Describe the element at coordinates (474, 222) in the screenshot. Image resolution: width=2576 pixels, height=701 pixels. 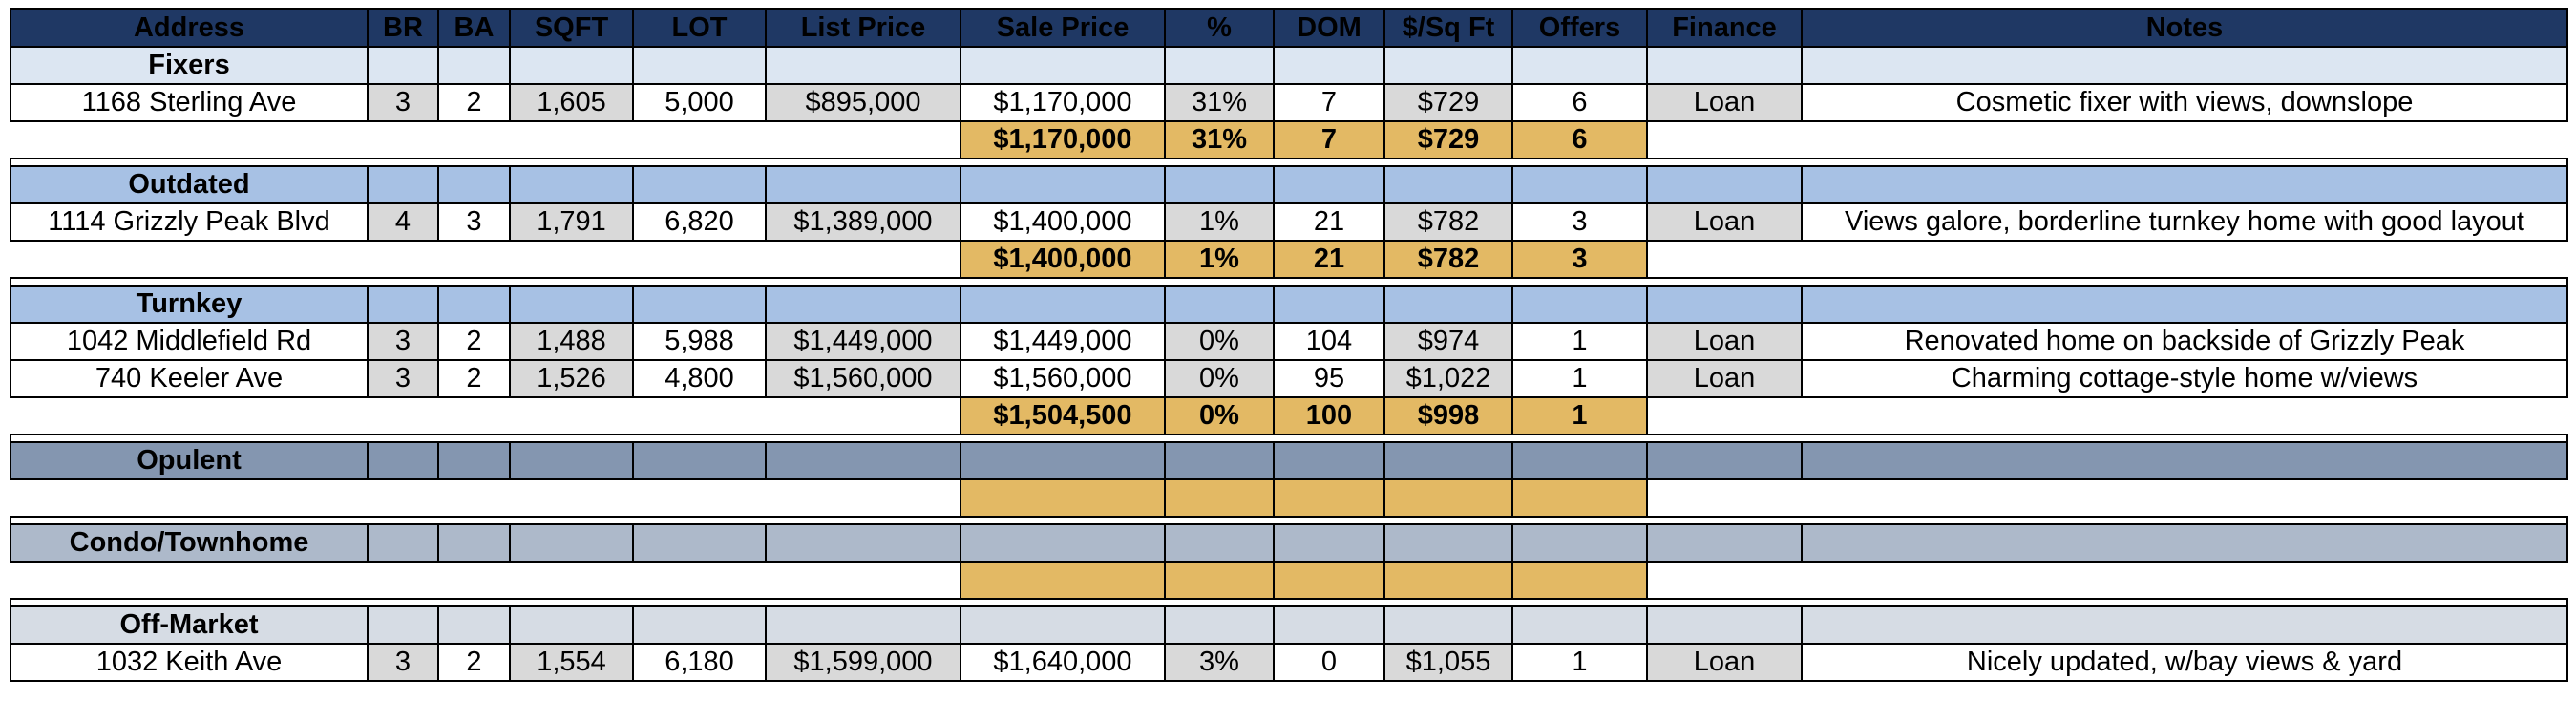
I see `listing-cell-ba: 3` at that location.